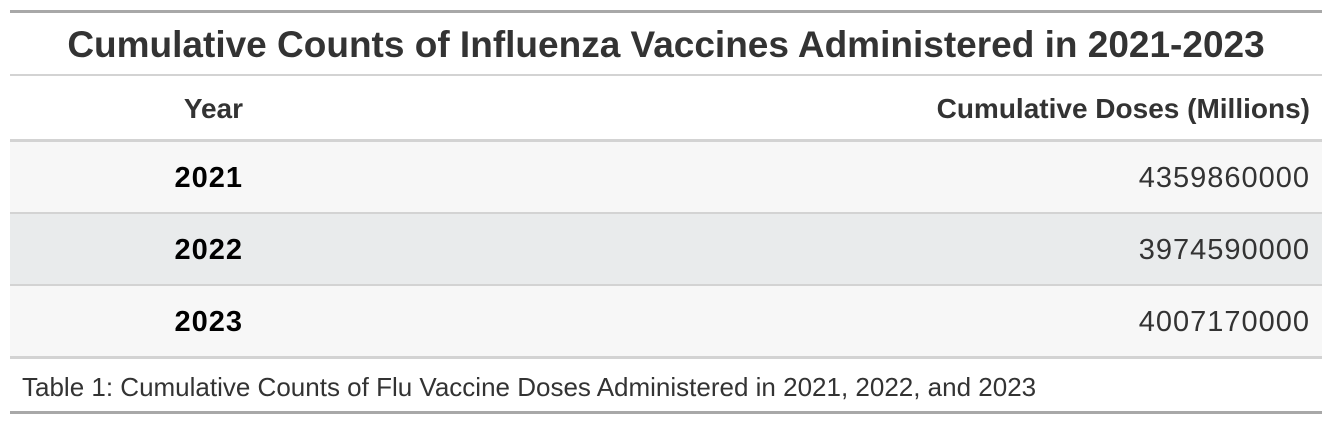 The width and height of the screenshot is (1332, 422). Describe the element at coordinates (208, 178) in the screenshot. I see `year-cell: 2021` at that location.